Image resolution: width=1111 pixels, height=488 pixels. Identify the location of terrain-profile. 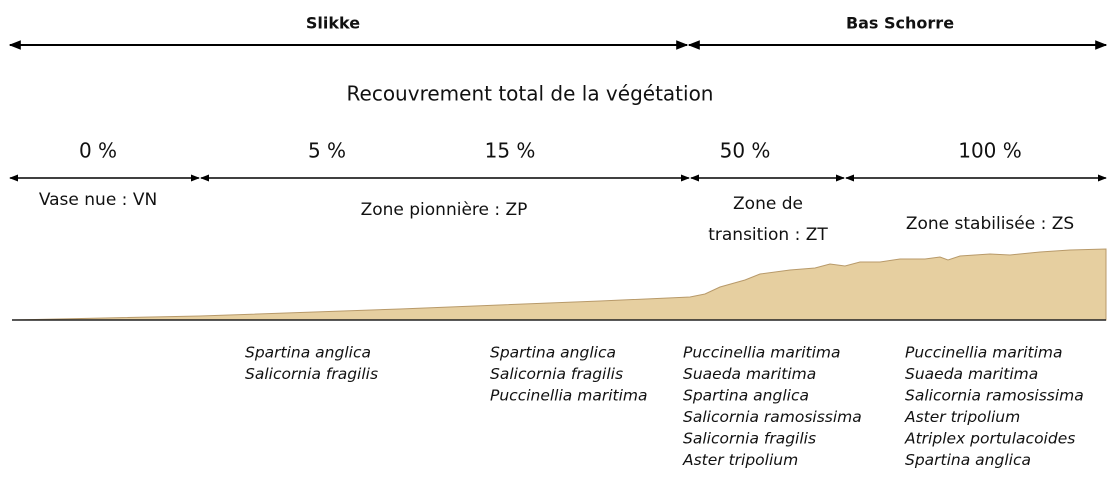
(559, 284).